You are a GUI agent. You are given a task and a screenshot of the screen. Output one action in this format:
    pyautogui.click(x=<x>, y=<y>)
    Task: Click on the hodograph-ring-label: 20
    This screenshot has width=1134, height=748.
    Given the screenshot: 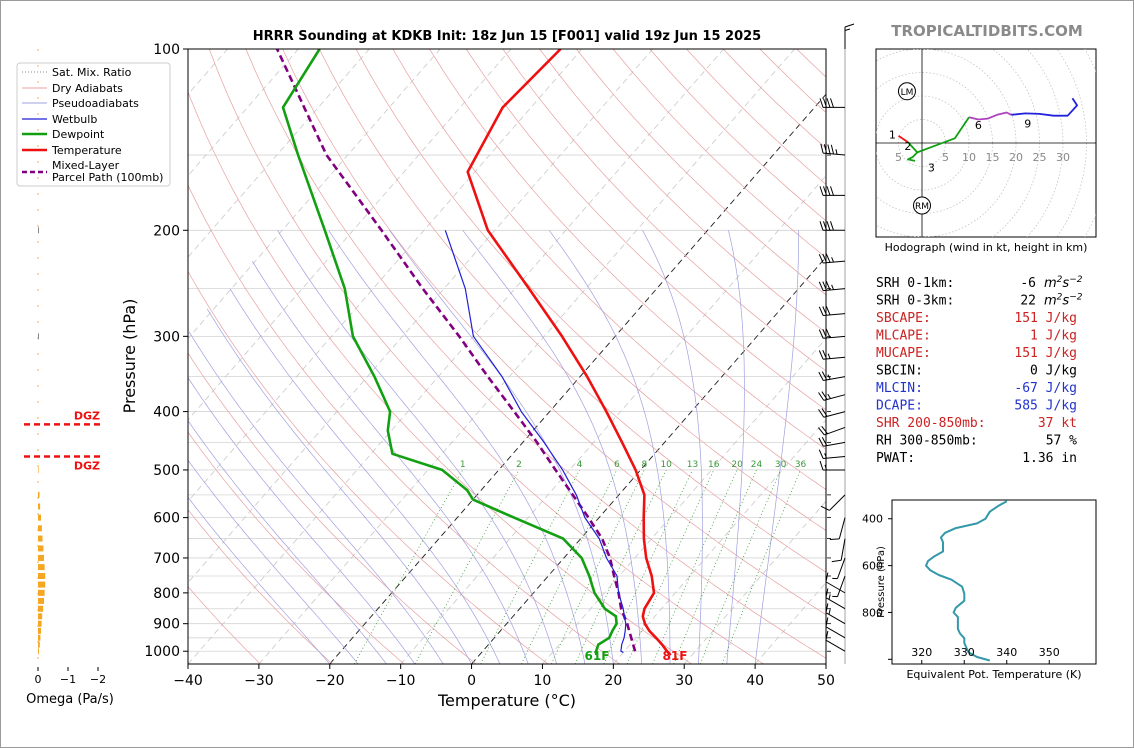 What is the action you would take?
    pyautogui.click(x=1016, y=157)
    